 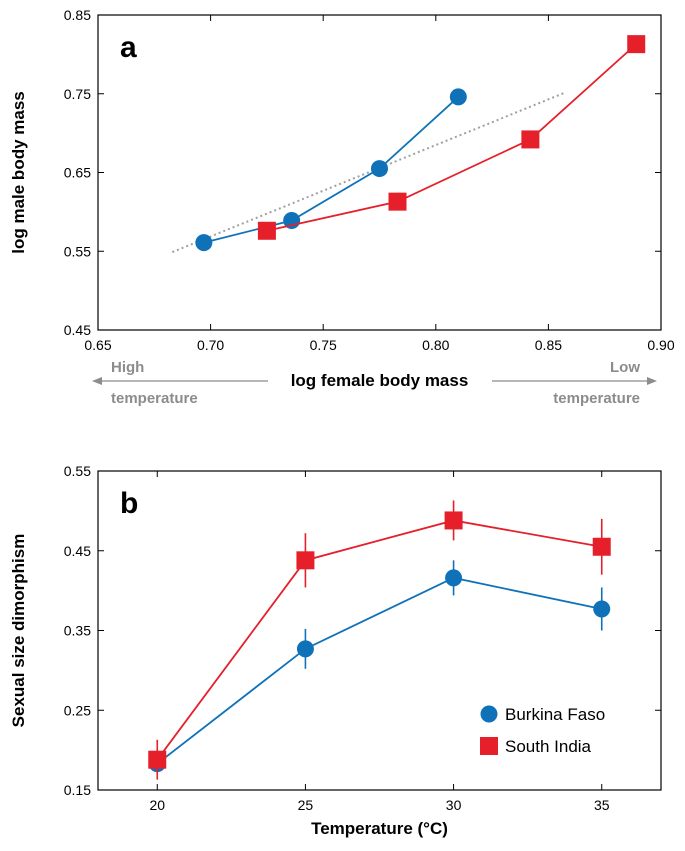 I want to click on right-arrow-head, so click(x=652, y=381).